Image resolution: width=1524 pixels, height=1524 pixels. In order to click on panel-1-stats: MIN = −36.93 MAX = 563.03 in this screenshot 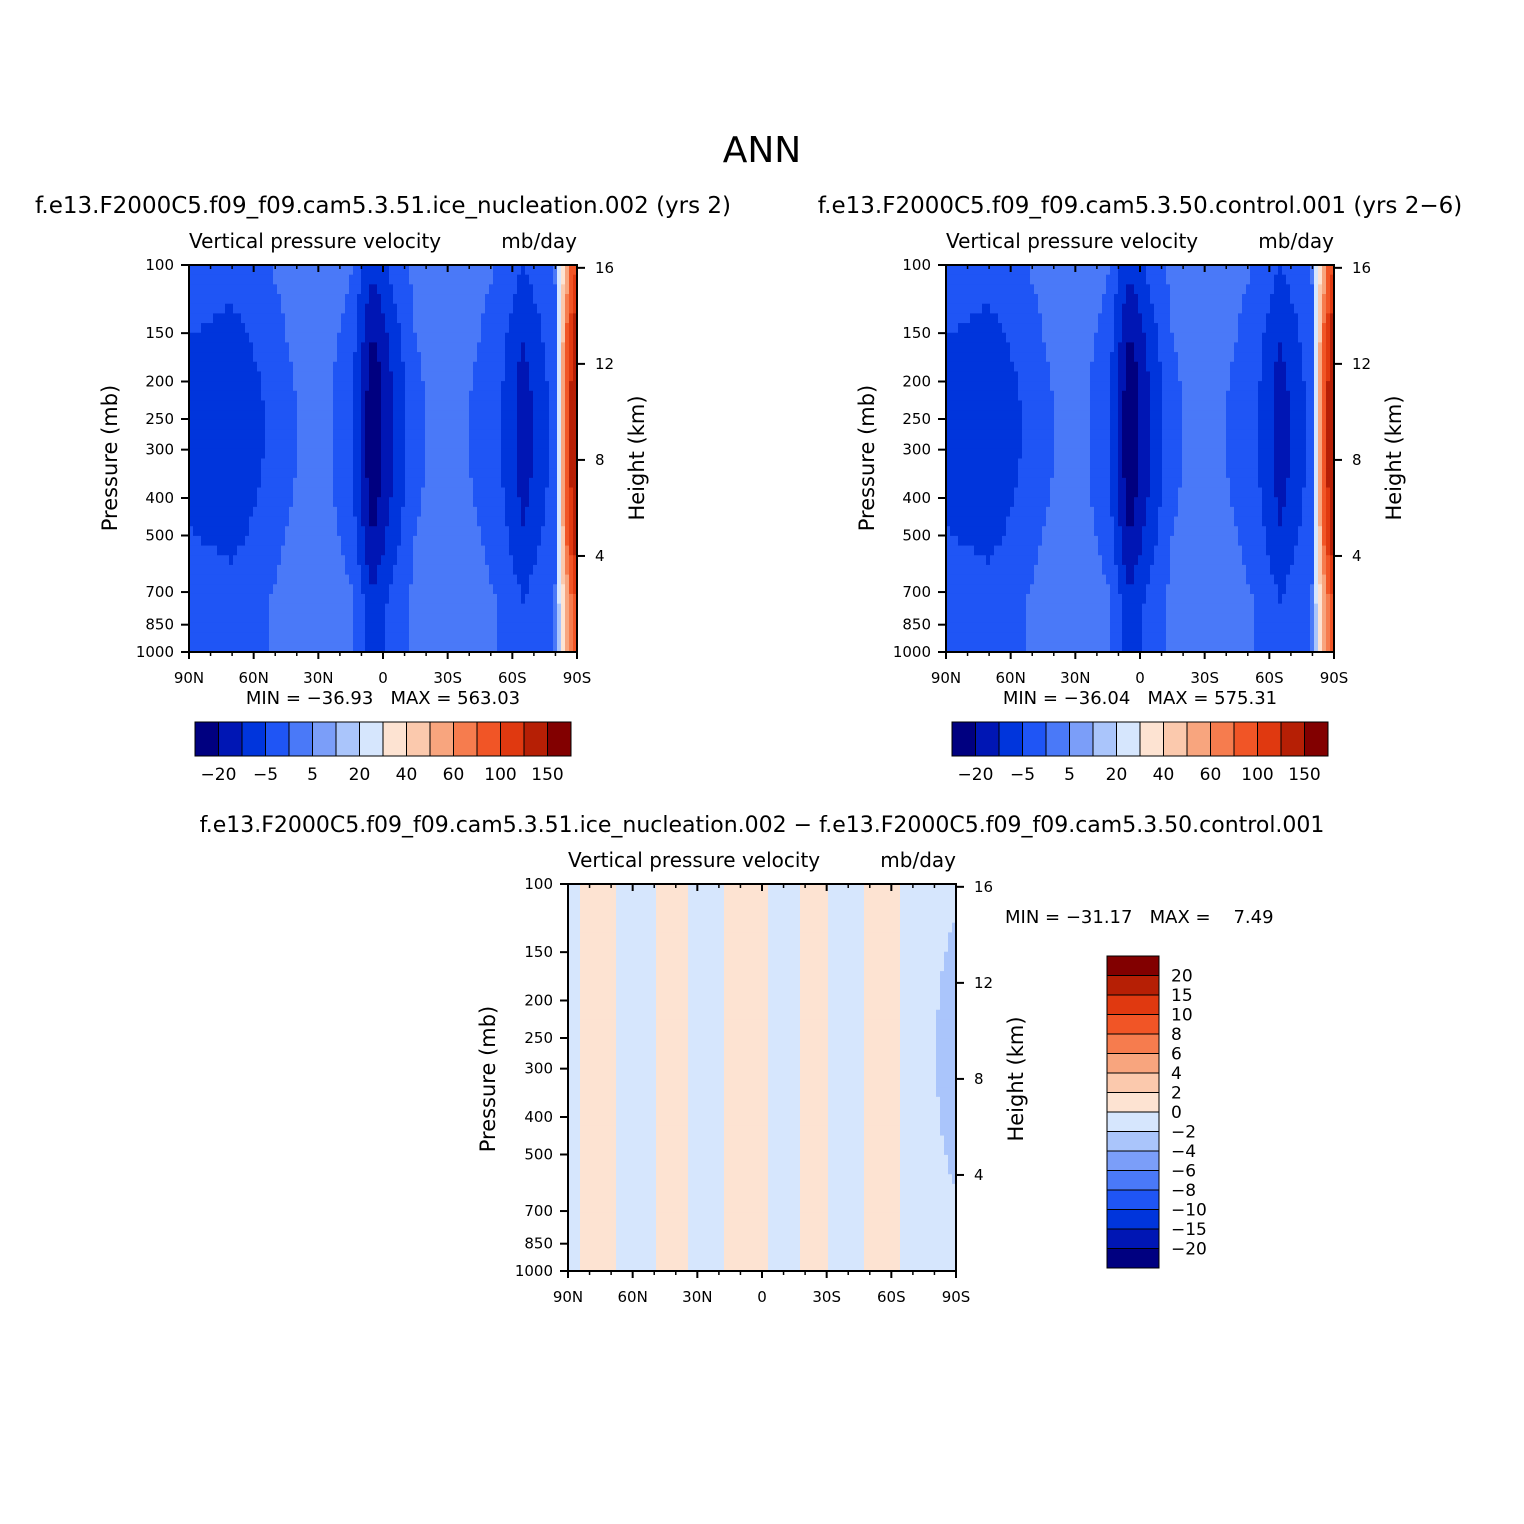, I will do `click(383, 698)`.